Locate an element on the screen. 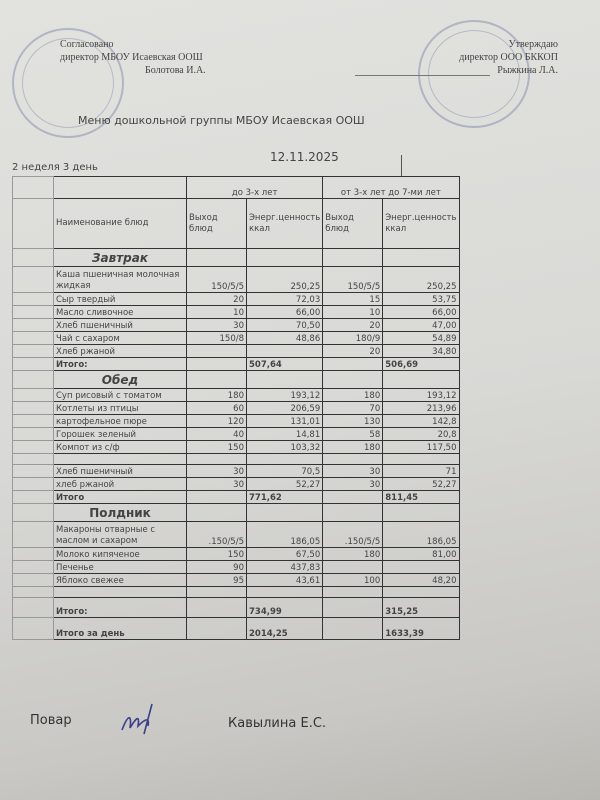  yield-3-to-7: 30 is located at coordinates (353, 471).